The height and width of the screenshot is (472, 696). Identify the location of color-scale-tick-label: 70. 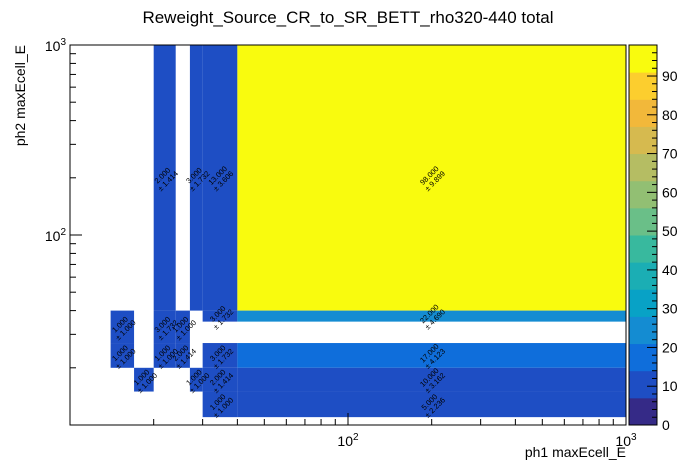
(670, 154).